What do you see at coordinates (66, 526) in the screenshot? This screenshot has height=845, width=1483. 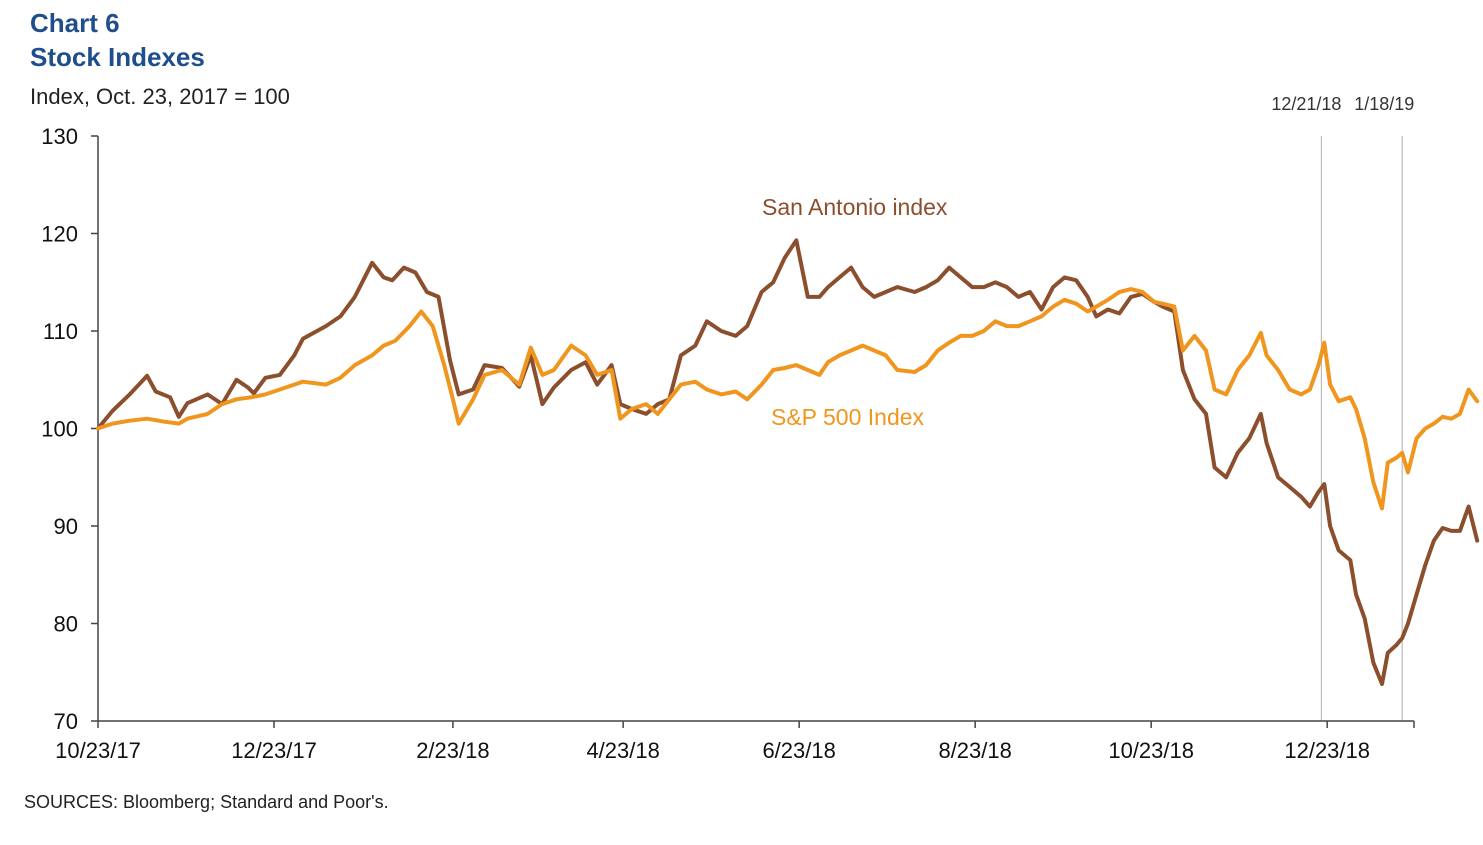 I see `y-tick-label: 90` at bounding box center [66, 526].